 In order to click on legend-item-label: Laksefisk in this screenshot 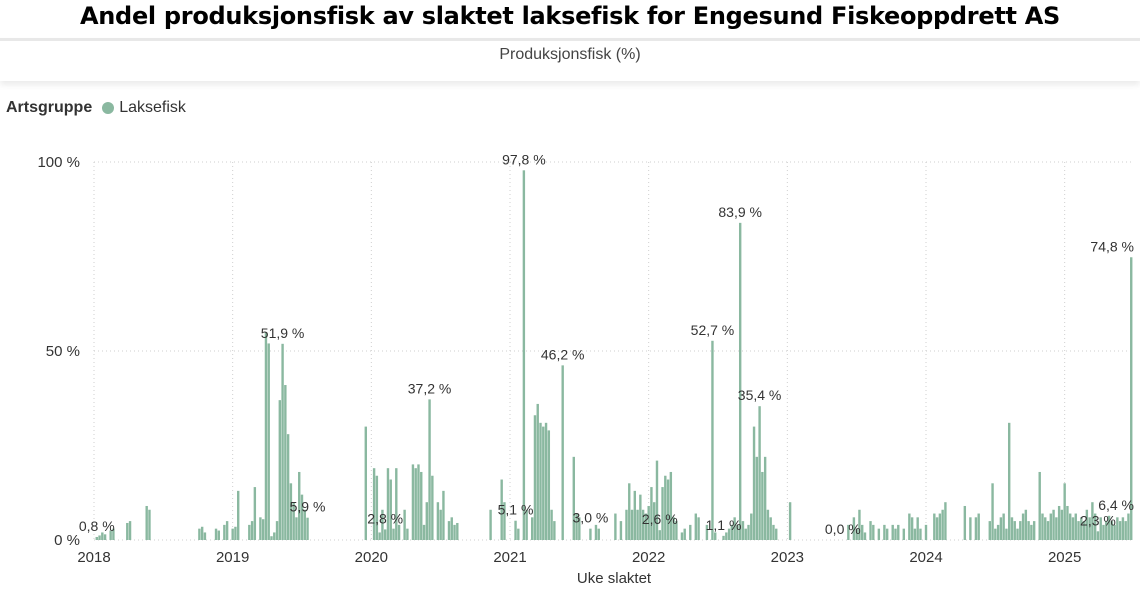, I will do `click(152, 107)`.